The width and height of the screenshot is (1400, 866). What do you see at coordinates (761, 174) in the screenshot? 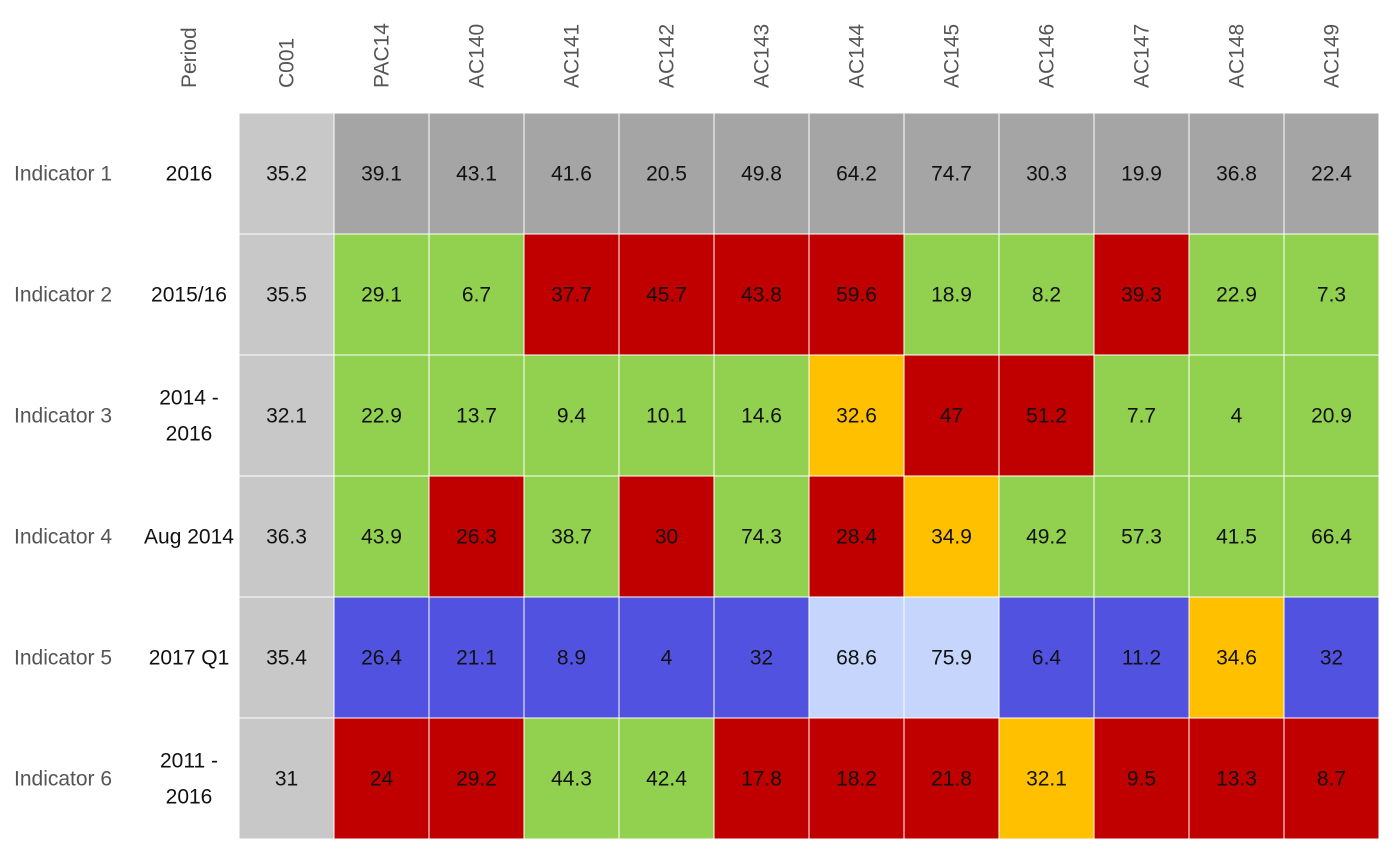
I see `cell-value-label: 49.8` at bounding box center [761, 174].